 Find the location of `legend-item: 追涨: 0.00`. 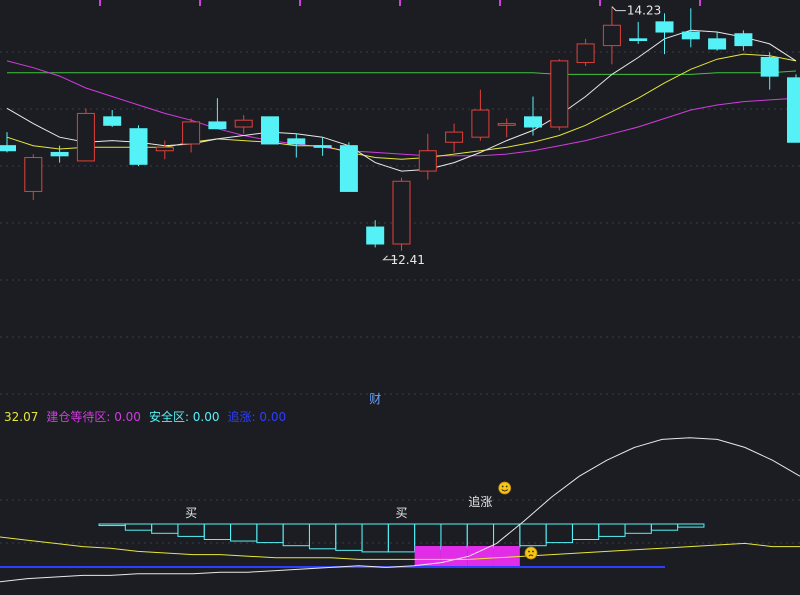

legend-item: 追涨: 0.00 is located at coordinates (257, 416).